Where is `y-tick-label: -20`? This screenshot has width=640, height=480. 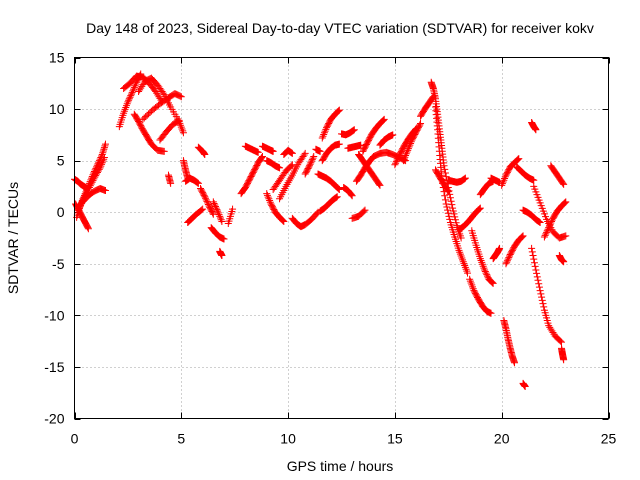 y-tick-label: -20 is located at coordinates (54, 419).